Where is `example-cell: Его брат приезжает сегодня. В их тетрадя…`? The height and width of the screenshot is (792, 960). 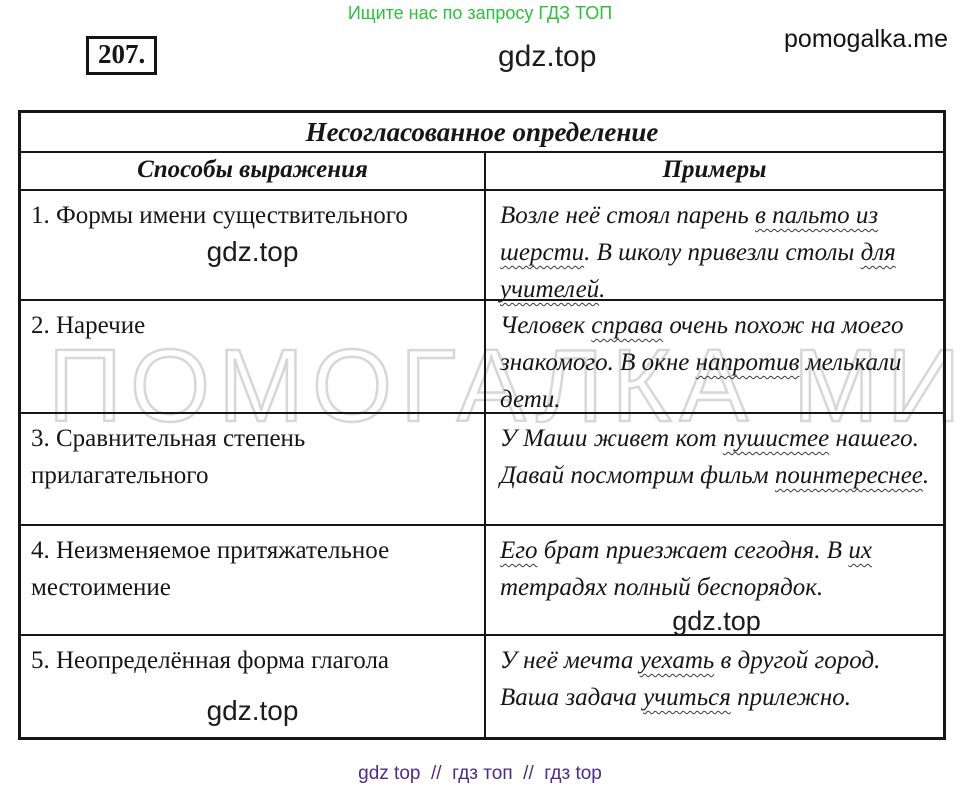 example-cell: Его брат приезжает сегодня. В их тетрадя… is located at coordinates (713, 581).